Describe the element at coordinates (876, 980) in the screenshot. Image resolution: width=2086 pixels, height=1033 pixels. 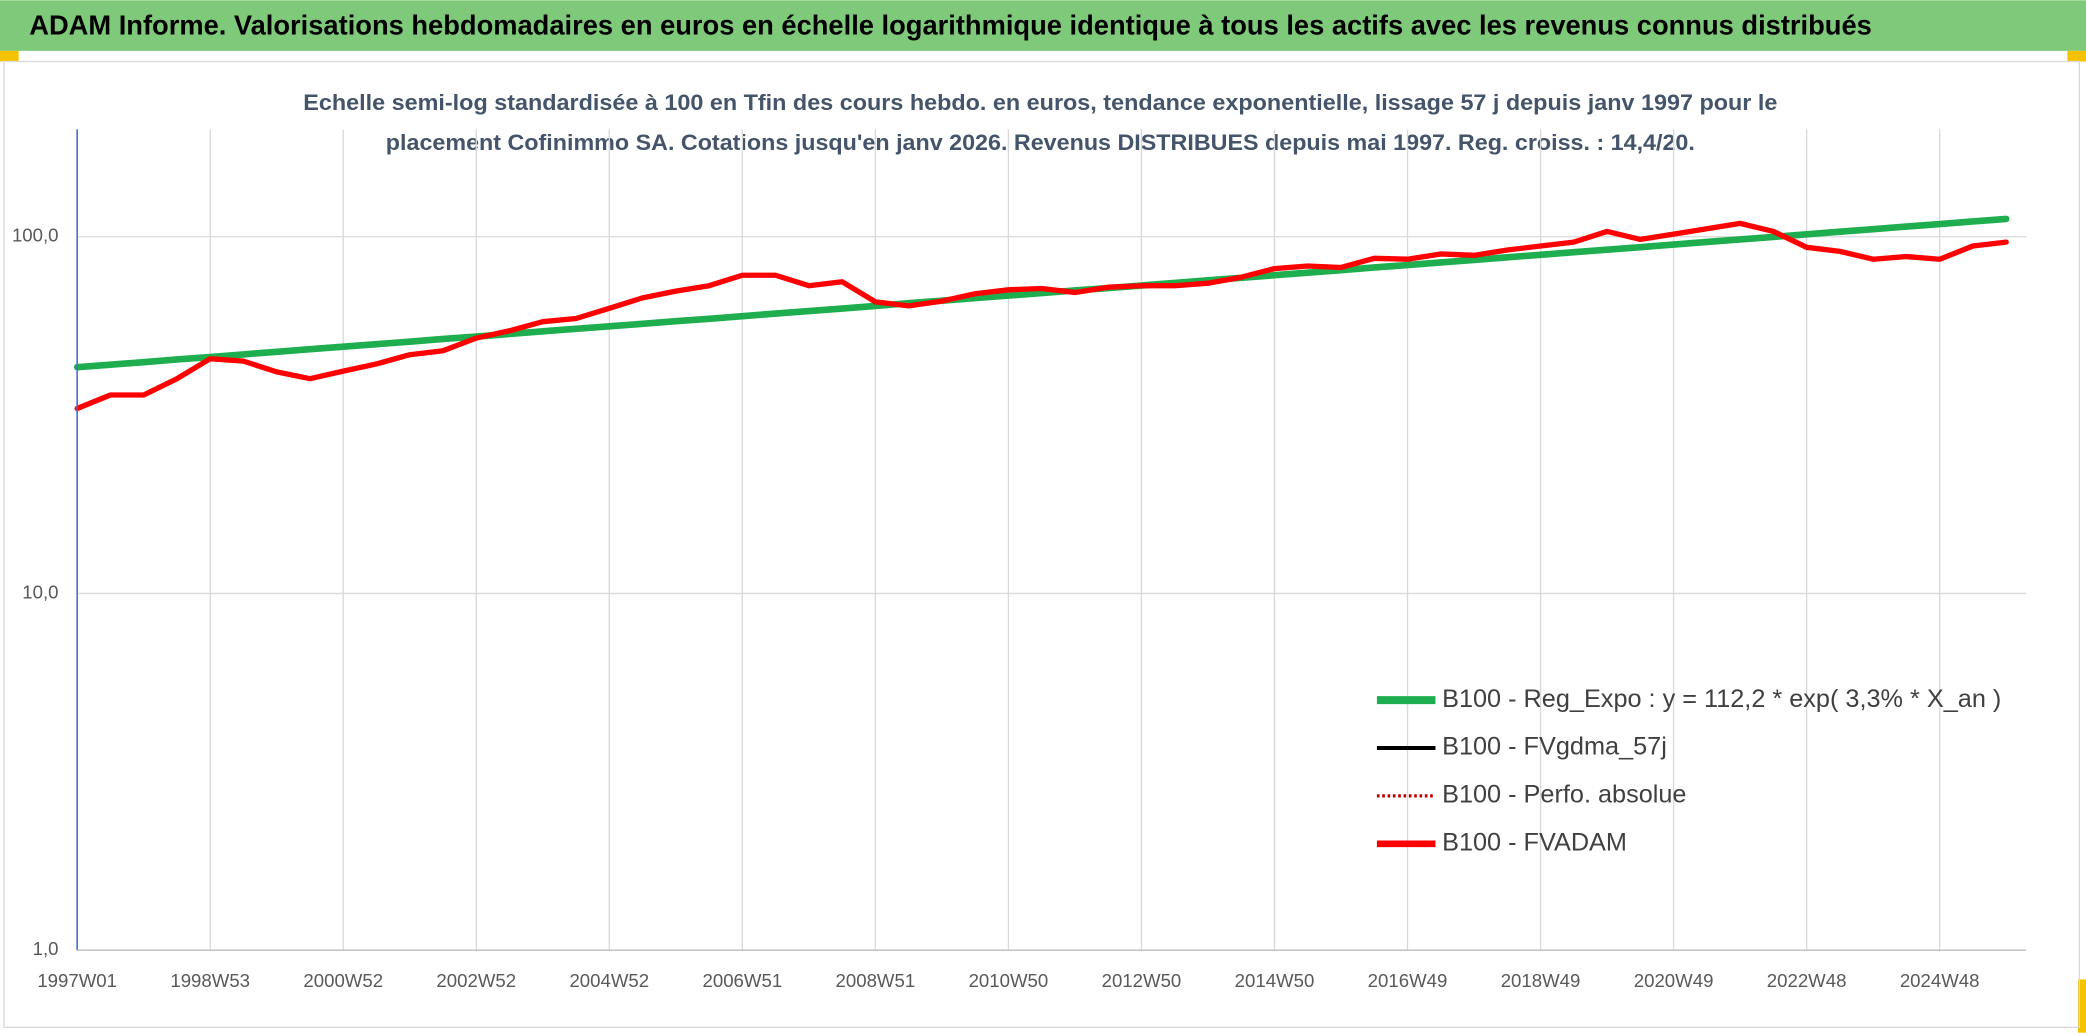
I see `x-tick-label: 2008W51` at that location.